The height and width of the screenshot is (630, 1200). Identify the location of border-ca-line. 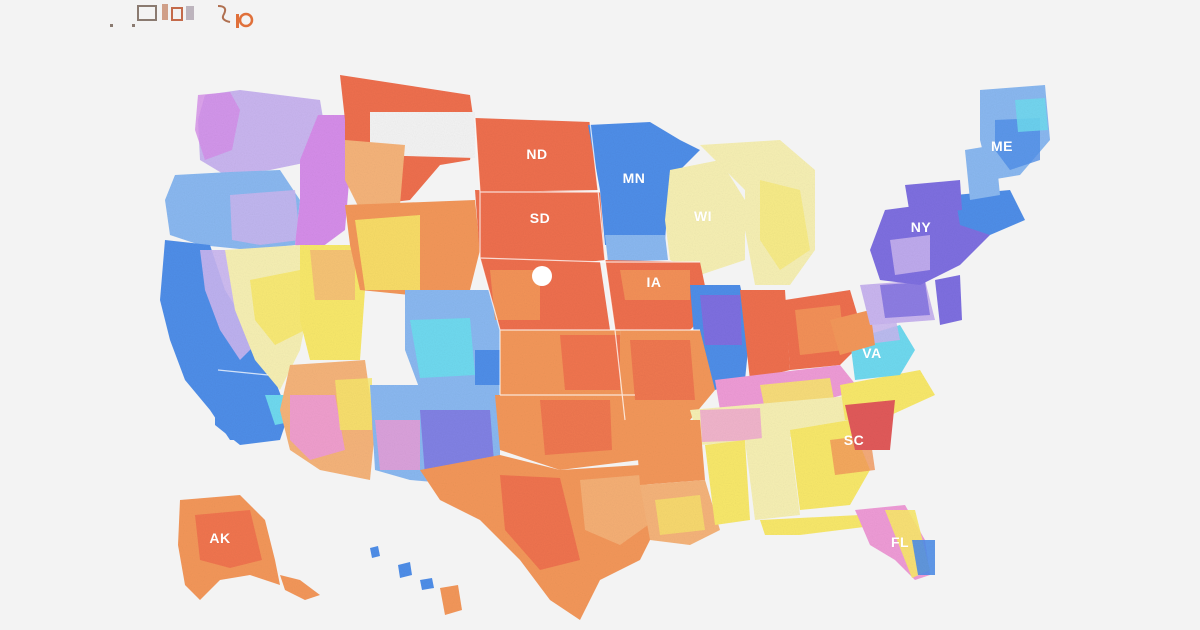
(243, 372).